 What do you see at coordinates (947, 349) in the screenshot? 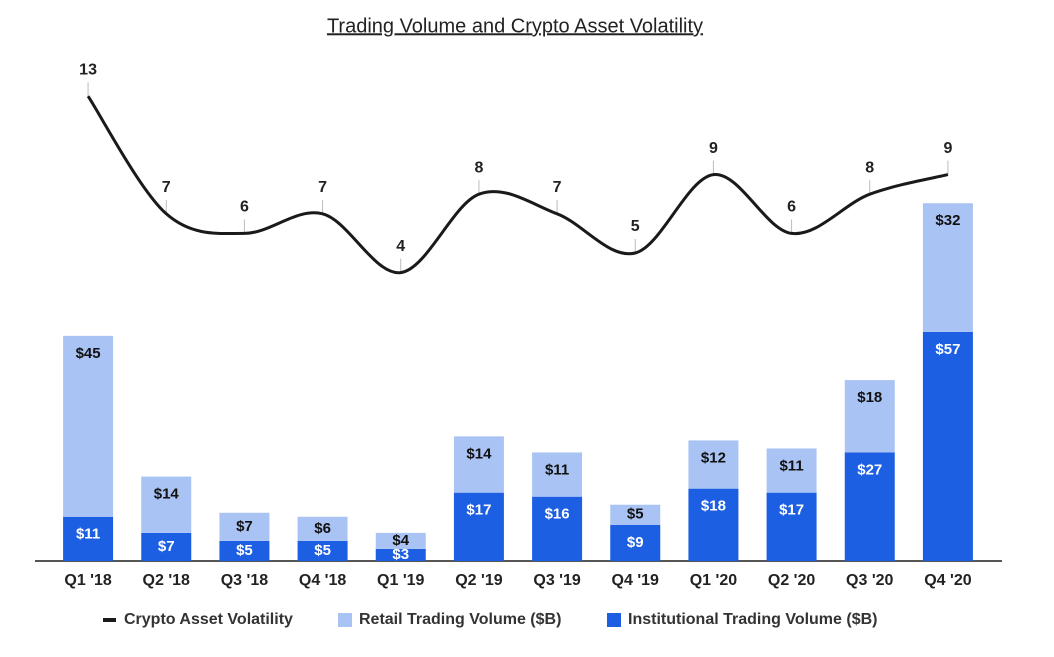
I see `bar-value-label: $57` at bounding box center [947, 349].